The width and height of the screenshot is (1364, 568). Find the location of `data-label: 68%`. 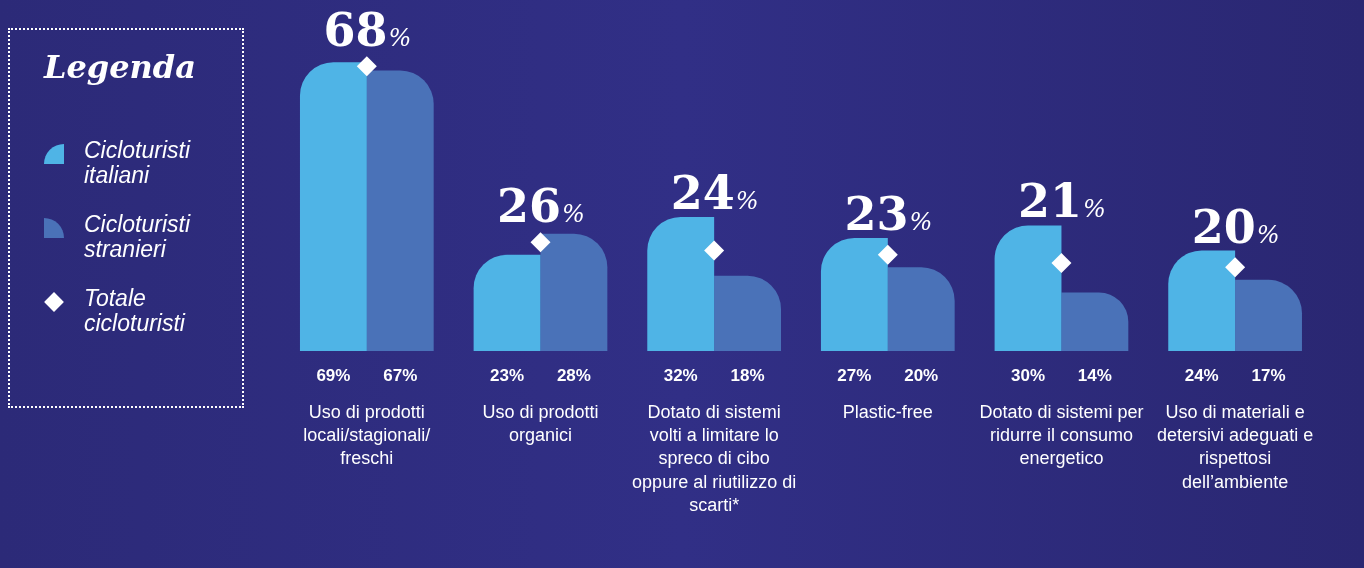

data-label: 68% is located at coordinates (367, 30).